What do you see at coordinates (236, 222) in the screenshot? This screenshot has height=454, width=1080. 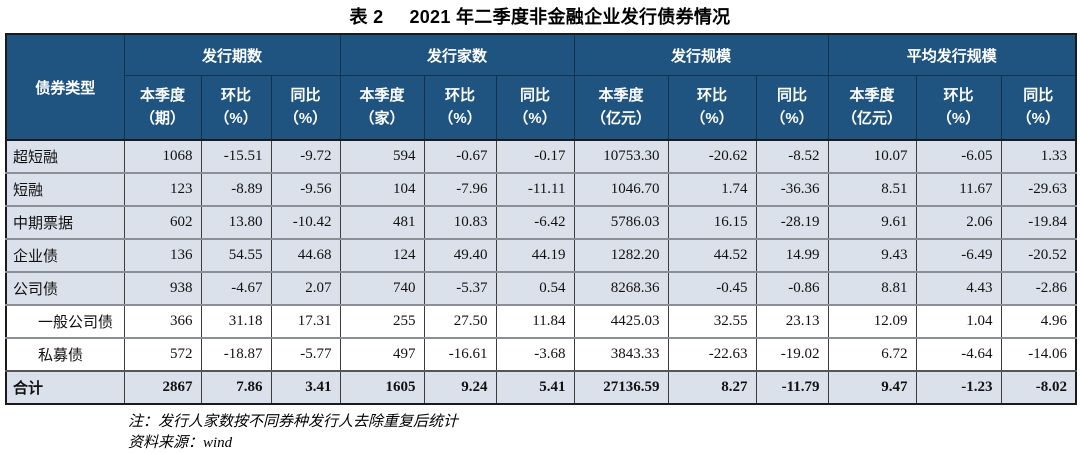 I see `cell: 13.80` at bounding box center [236, 222].